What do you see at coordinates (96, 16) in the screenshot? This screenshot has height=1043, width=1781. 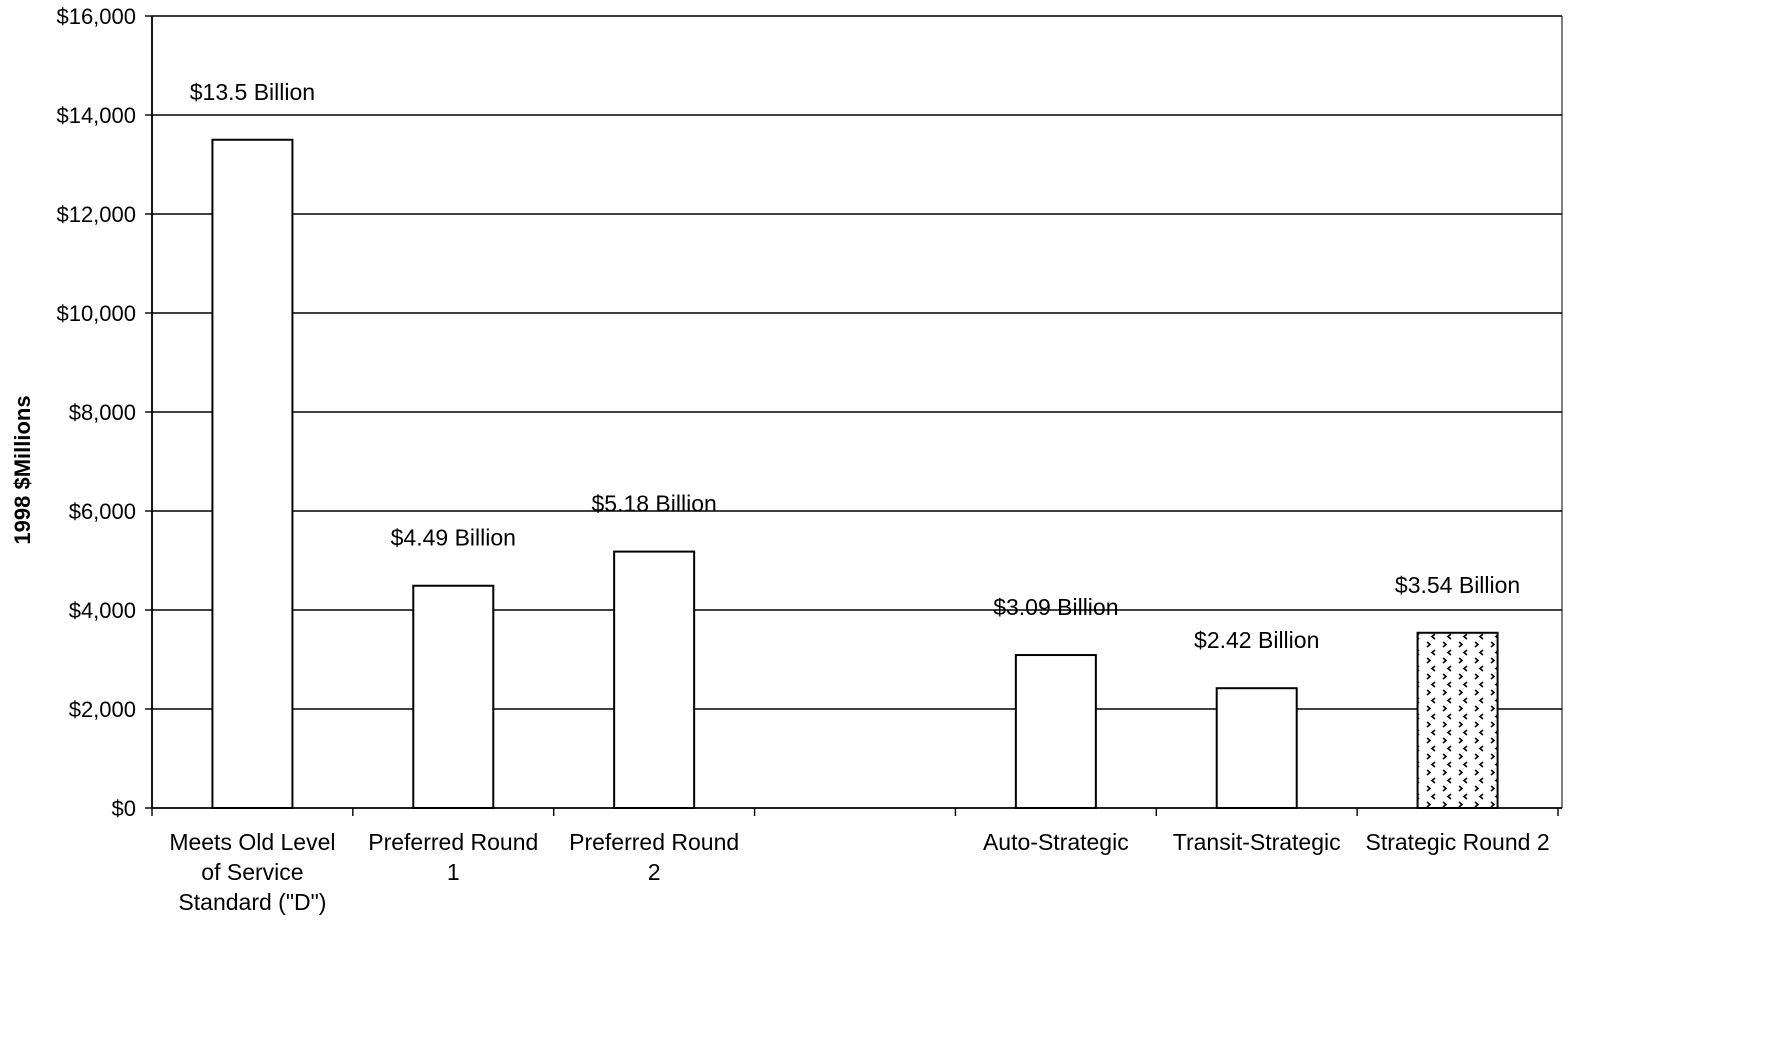 I see `y-tick-label: $16,000` at bounding box center [96, 16].